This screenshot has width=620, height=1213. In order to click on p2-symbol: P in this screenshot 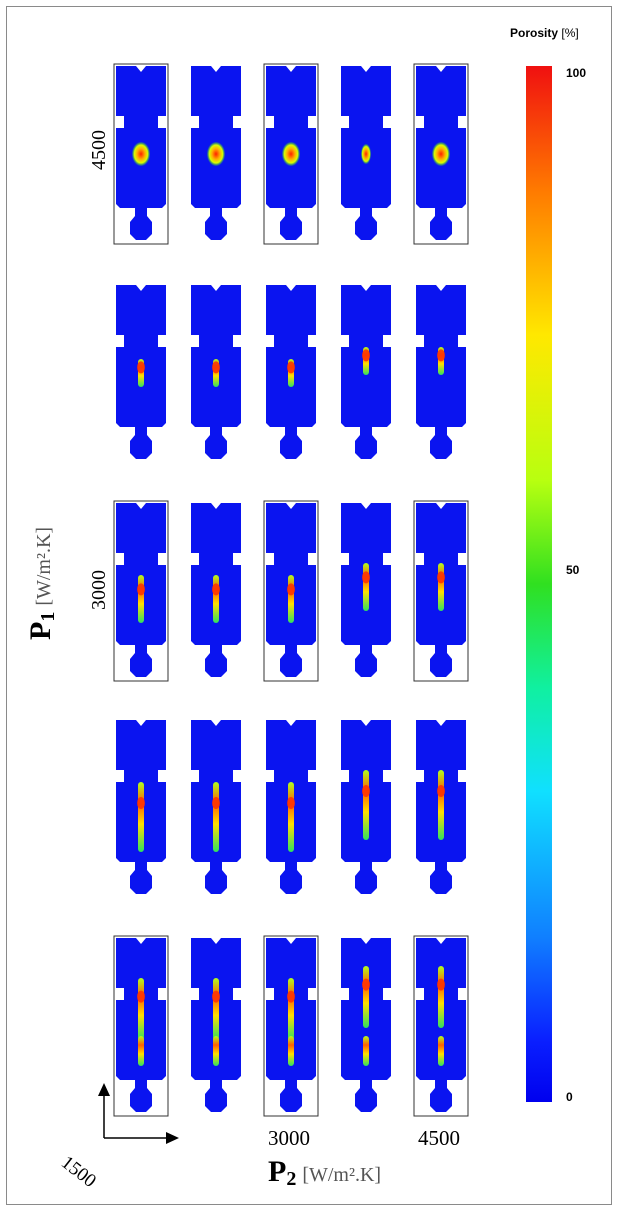, I will do `click(277, 1171)`.